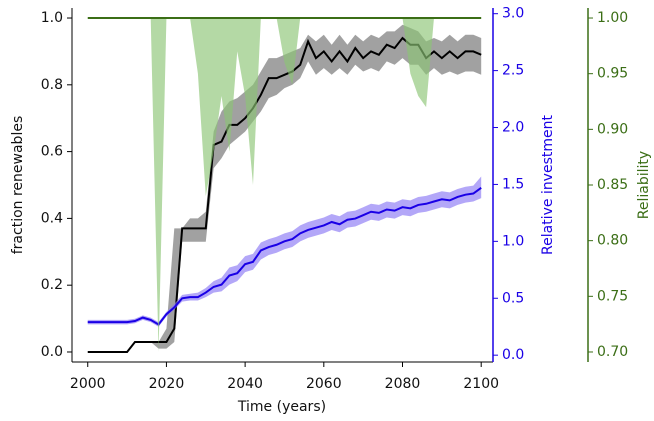 This screenshot has height=421, width=654. What do you see at coordinates (513, 71) in the screenshot?
I see `y2-tick-label: 2.5` at bounding box center [513, 71].